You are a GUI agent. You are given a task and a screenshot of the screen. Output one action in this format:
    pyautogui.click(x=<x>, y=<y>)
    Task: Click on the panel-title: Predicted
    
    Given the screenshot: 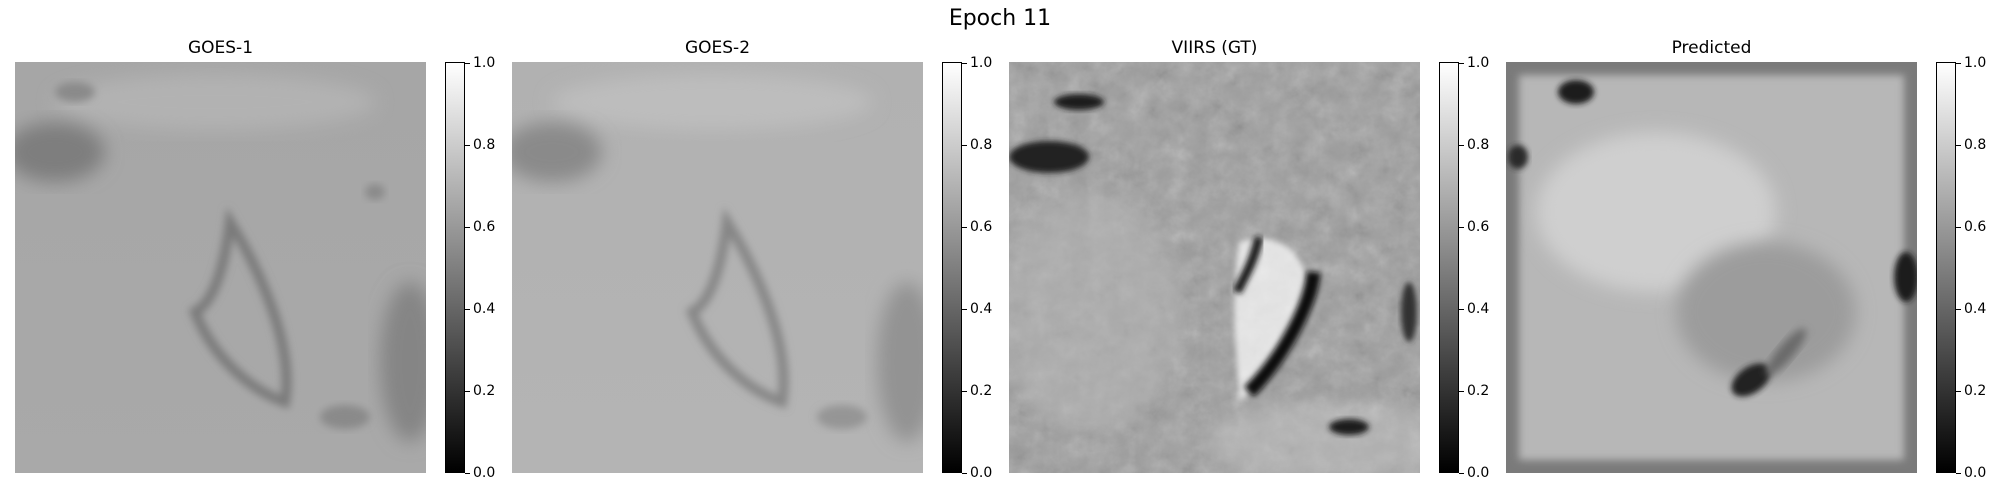 What is the action you would take?
    pyautogui.click(x=1711, y=48)
    